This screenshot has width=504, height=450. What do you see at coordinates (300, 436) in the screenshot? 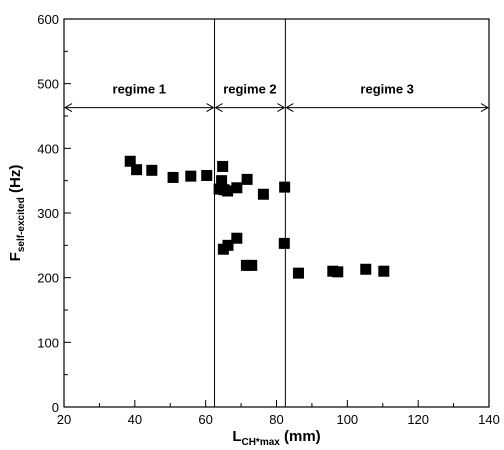
I see `x-axis-label-unit: (mm)` at bounding box center [300, 436].